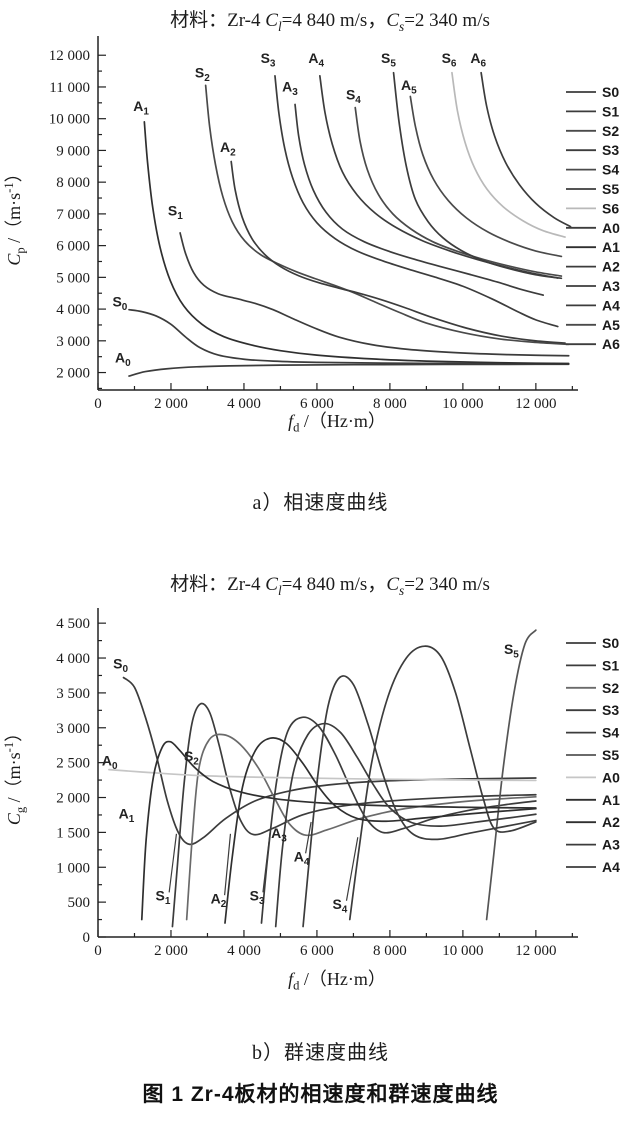  Describe the element at coordinates (610, 710) in the screenshot. I see `legend-label-S3: S3` at that location.